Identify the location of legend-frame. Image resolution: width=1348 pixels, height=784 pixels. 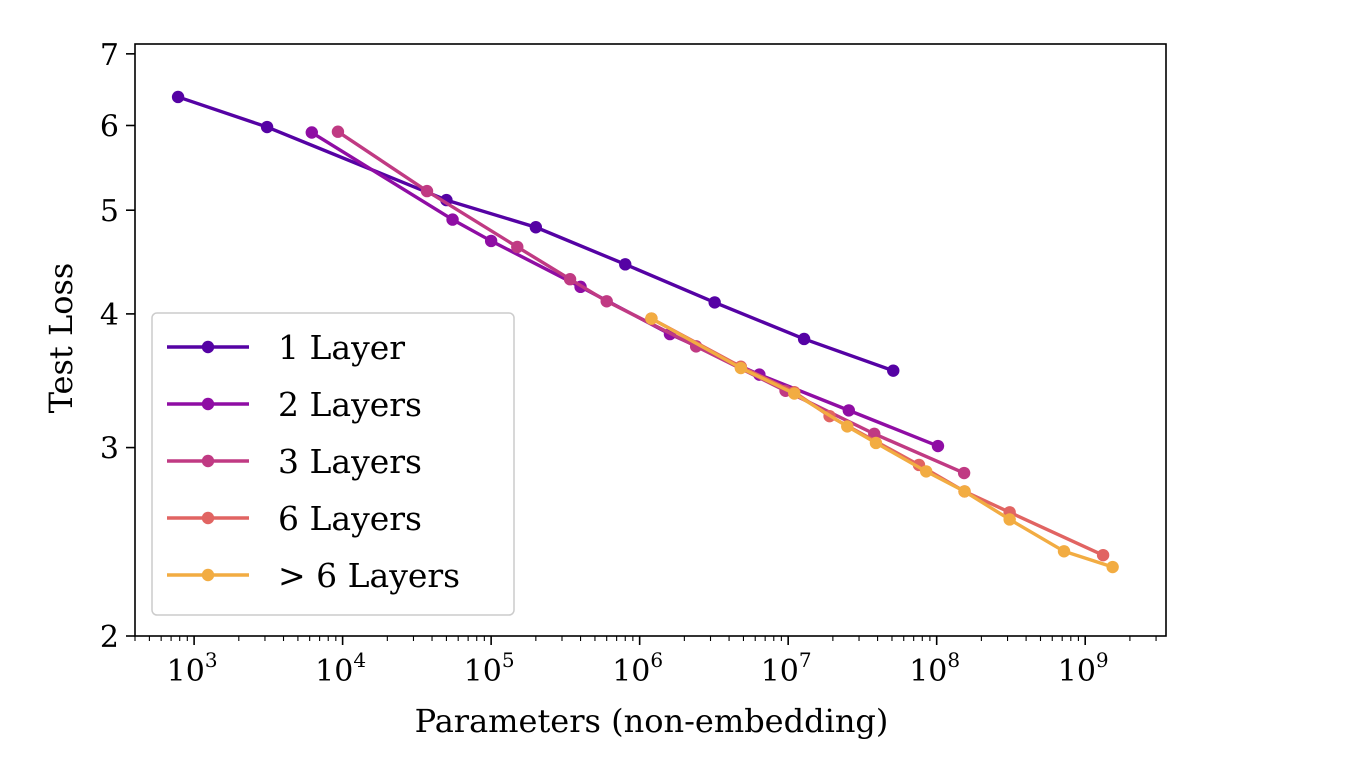
(333, 464).